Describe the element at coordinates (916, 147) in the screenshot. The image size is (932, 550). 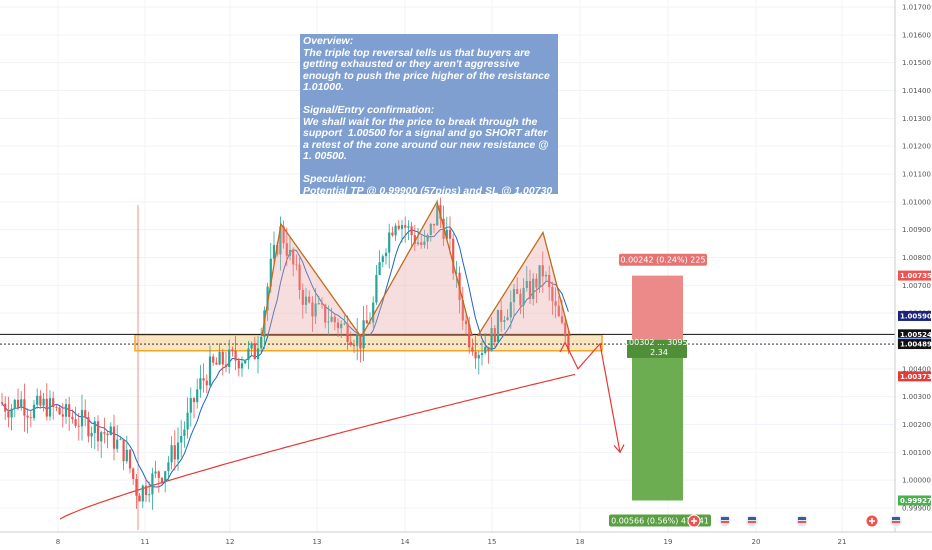
I see `y-tick-label: 1.01200` at that location.